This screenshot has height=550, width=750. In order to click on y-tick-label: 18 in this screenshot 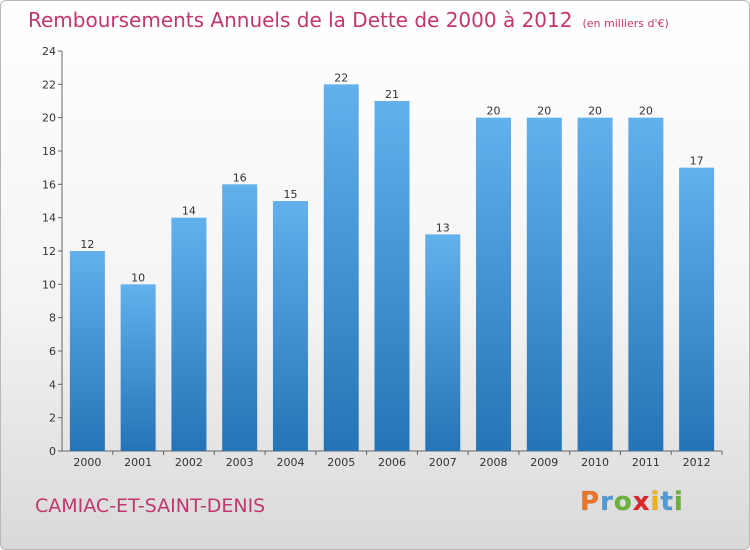, I will do `click(49, 151)`.